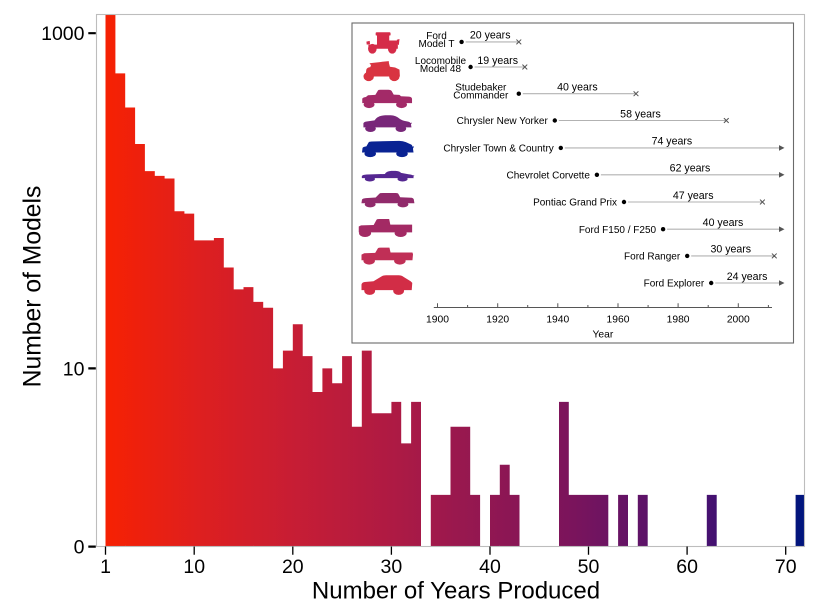 The height and width of the screenshot is (608, 826). I want to click on svg-text: Commander, so click(481, 96).